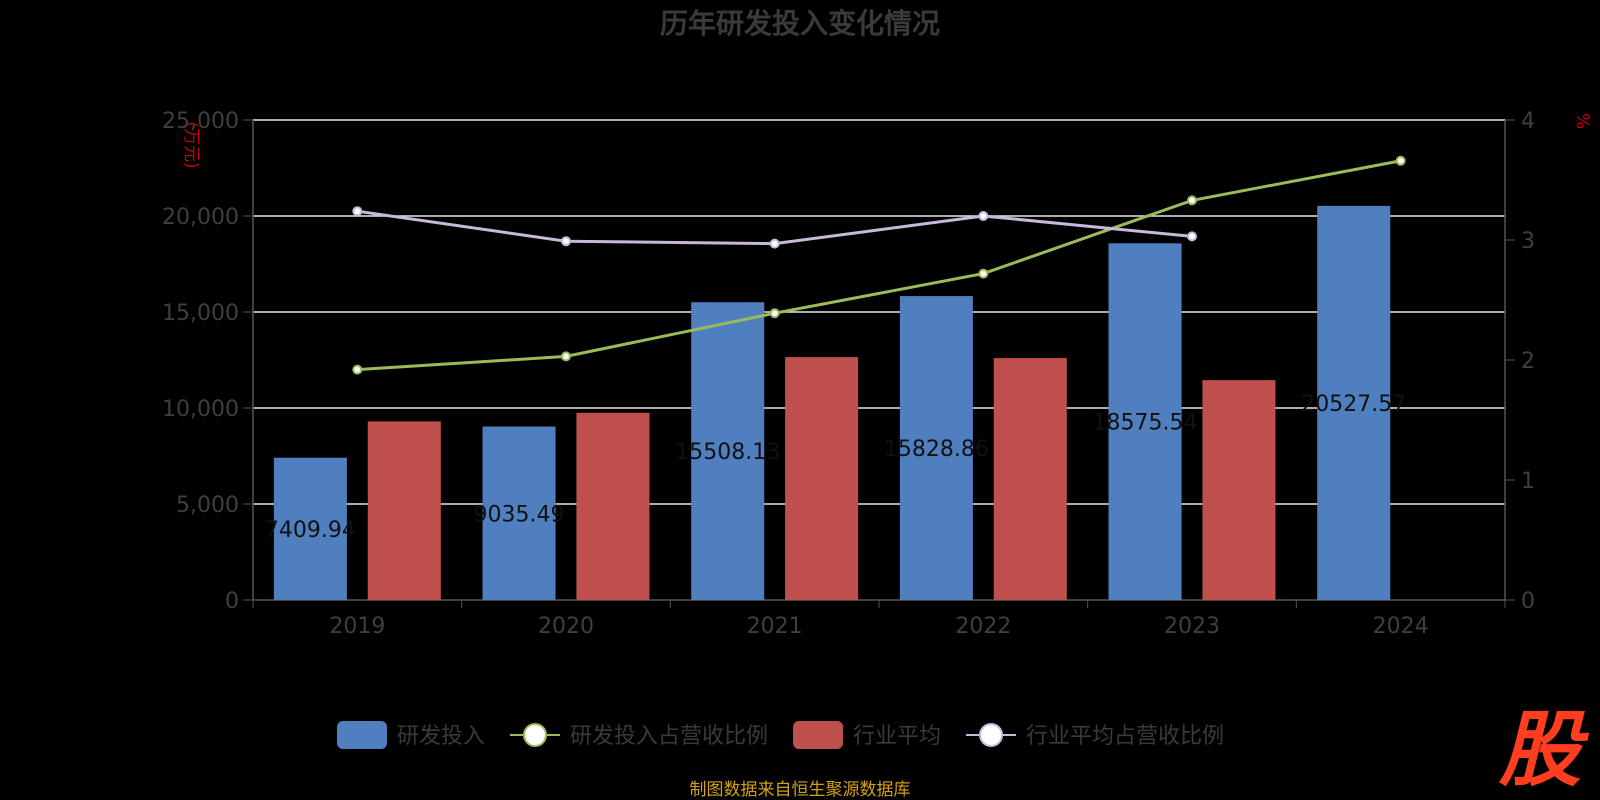 This screenshot has height=800, width=1600. I want to click on left-tick-label: 10,000, so click(200, 409).